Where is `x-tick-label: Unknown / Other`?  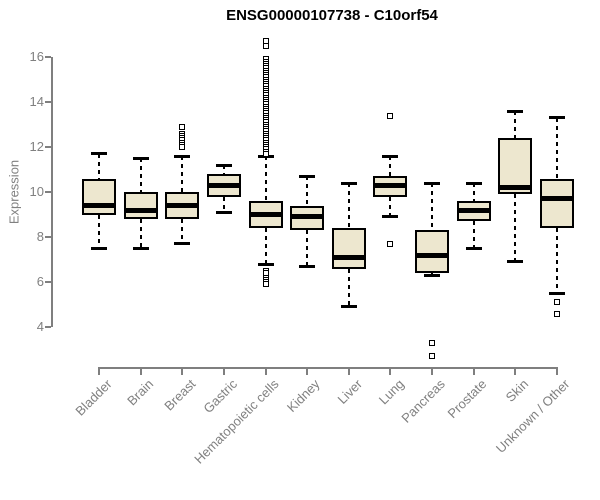
x-tick-label: Unknown / Other is located at coordinates (533, 416).